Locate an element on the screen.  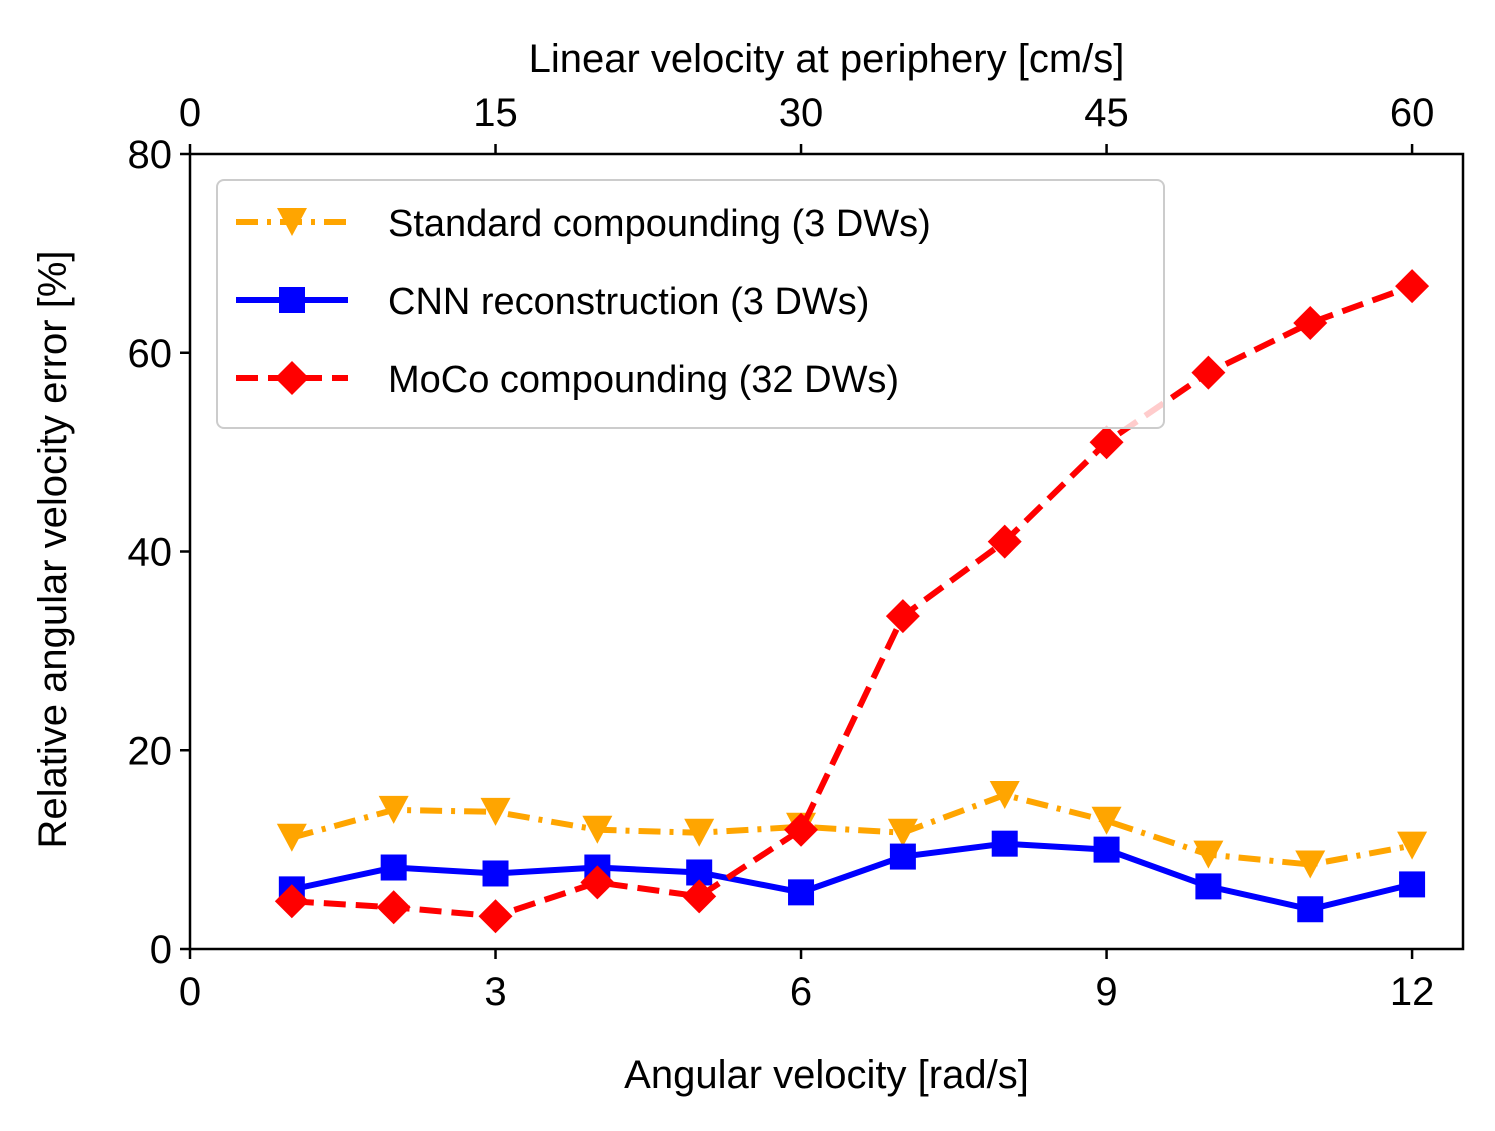
legend-entry-standard: Standard compounding (3 DWs) is located at coordinates (583, 224).